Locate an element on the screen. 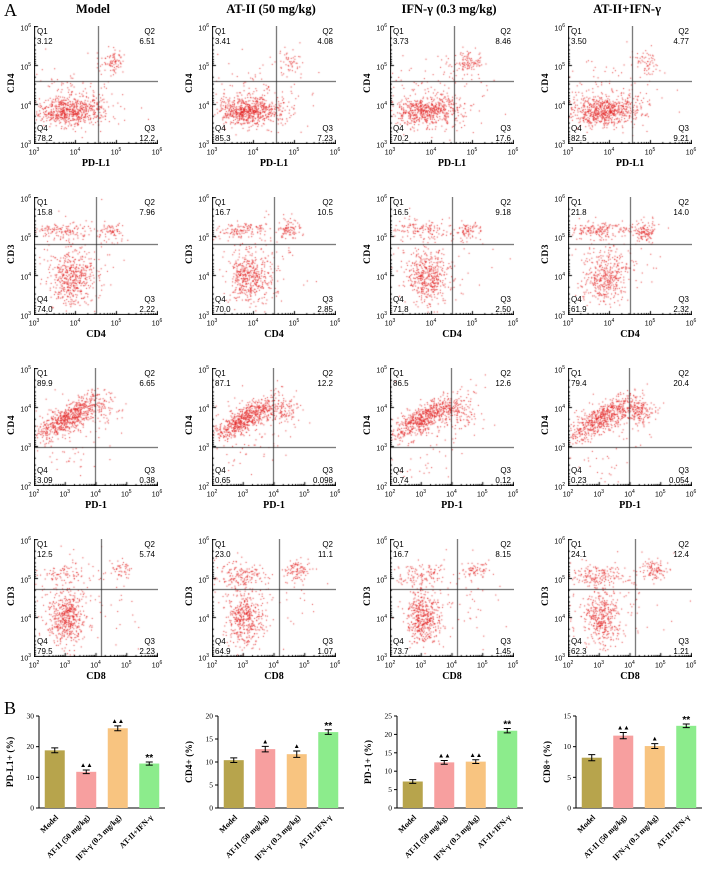 This screenshot has height=888, width=716. plot-area: Q1 3.73 Q2 8.46 Q3 17.6 Q4 70.2 is located at coordinates (452, 85).